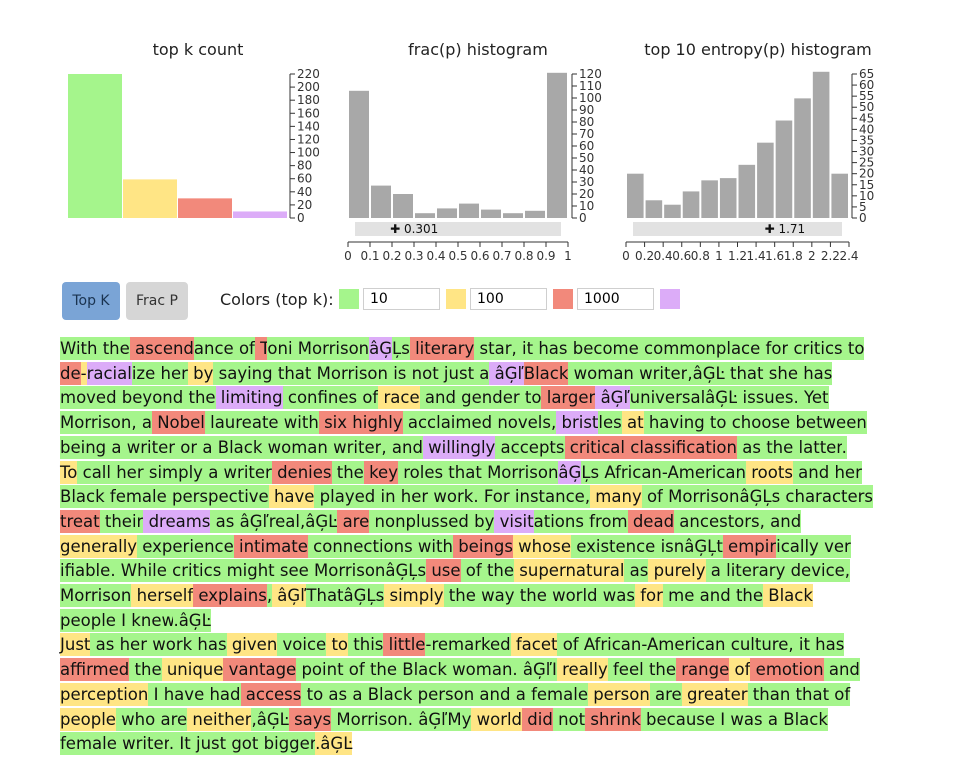 The image size is (960, 768). Describe the element at coordinates (753, 571) in the screenshot. I see `token-top10: literary` at that location.